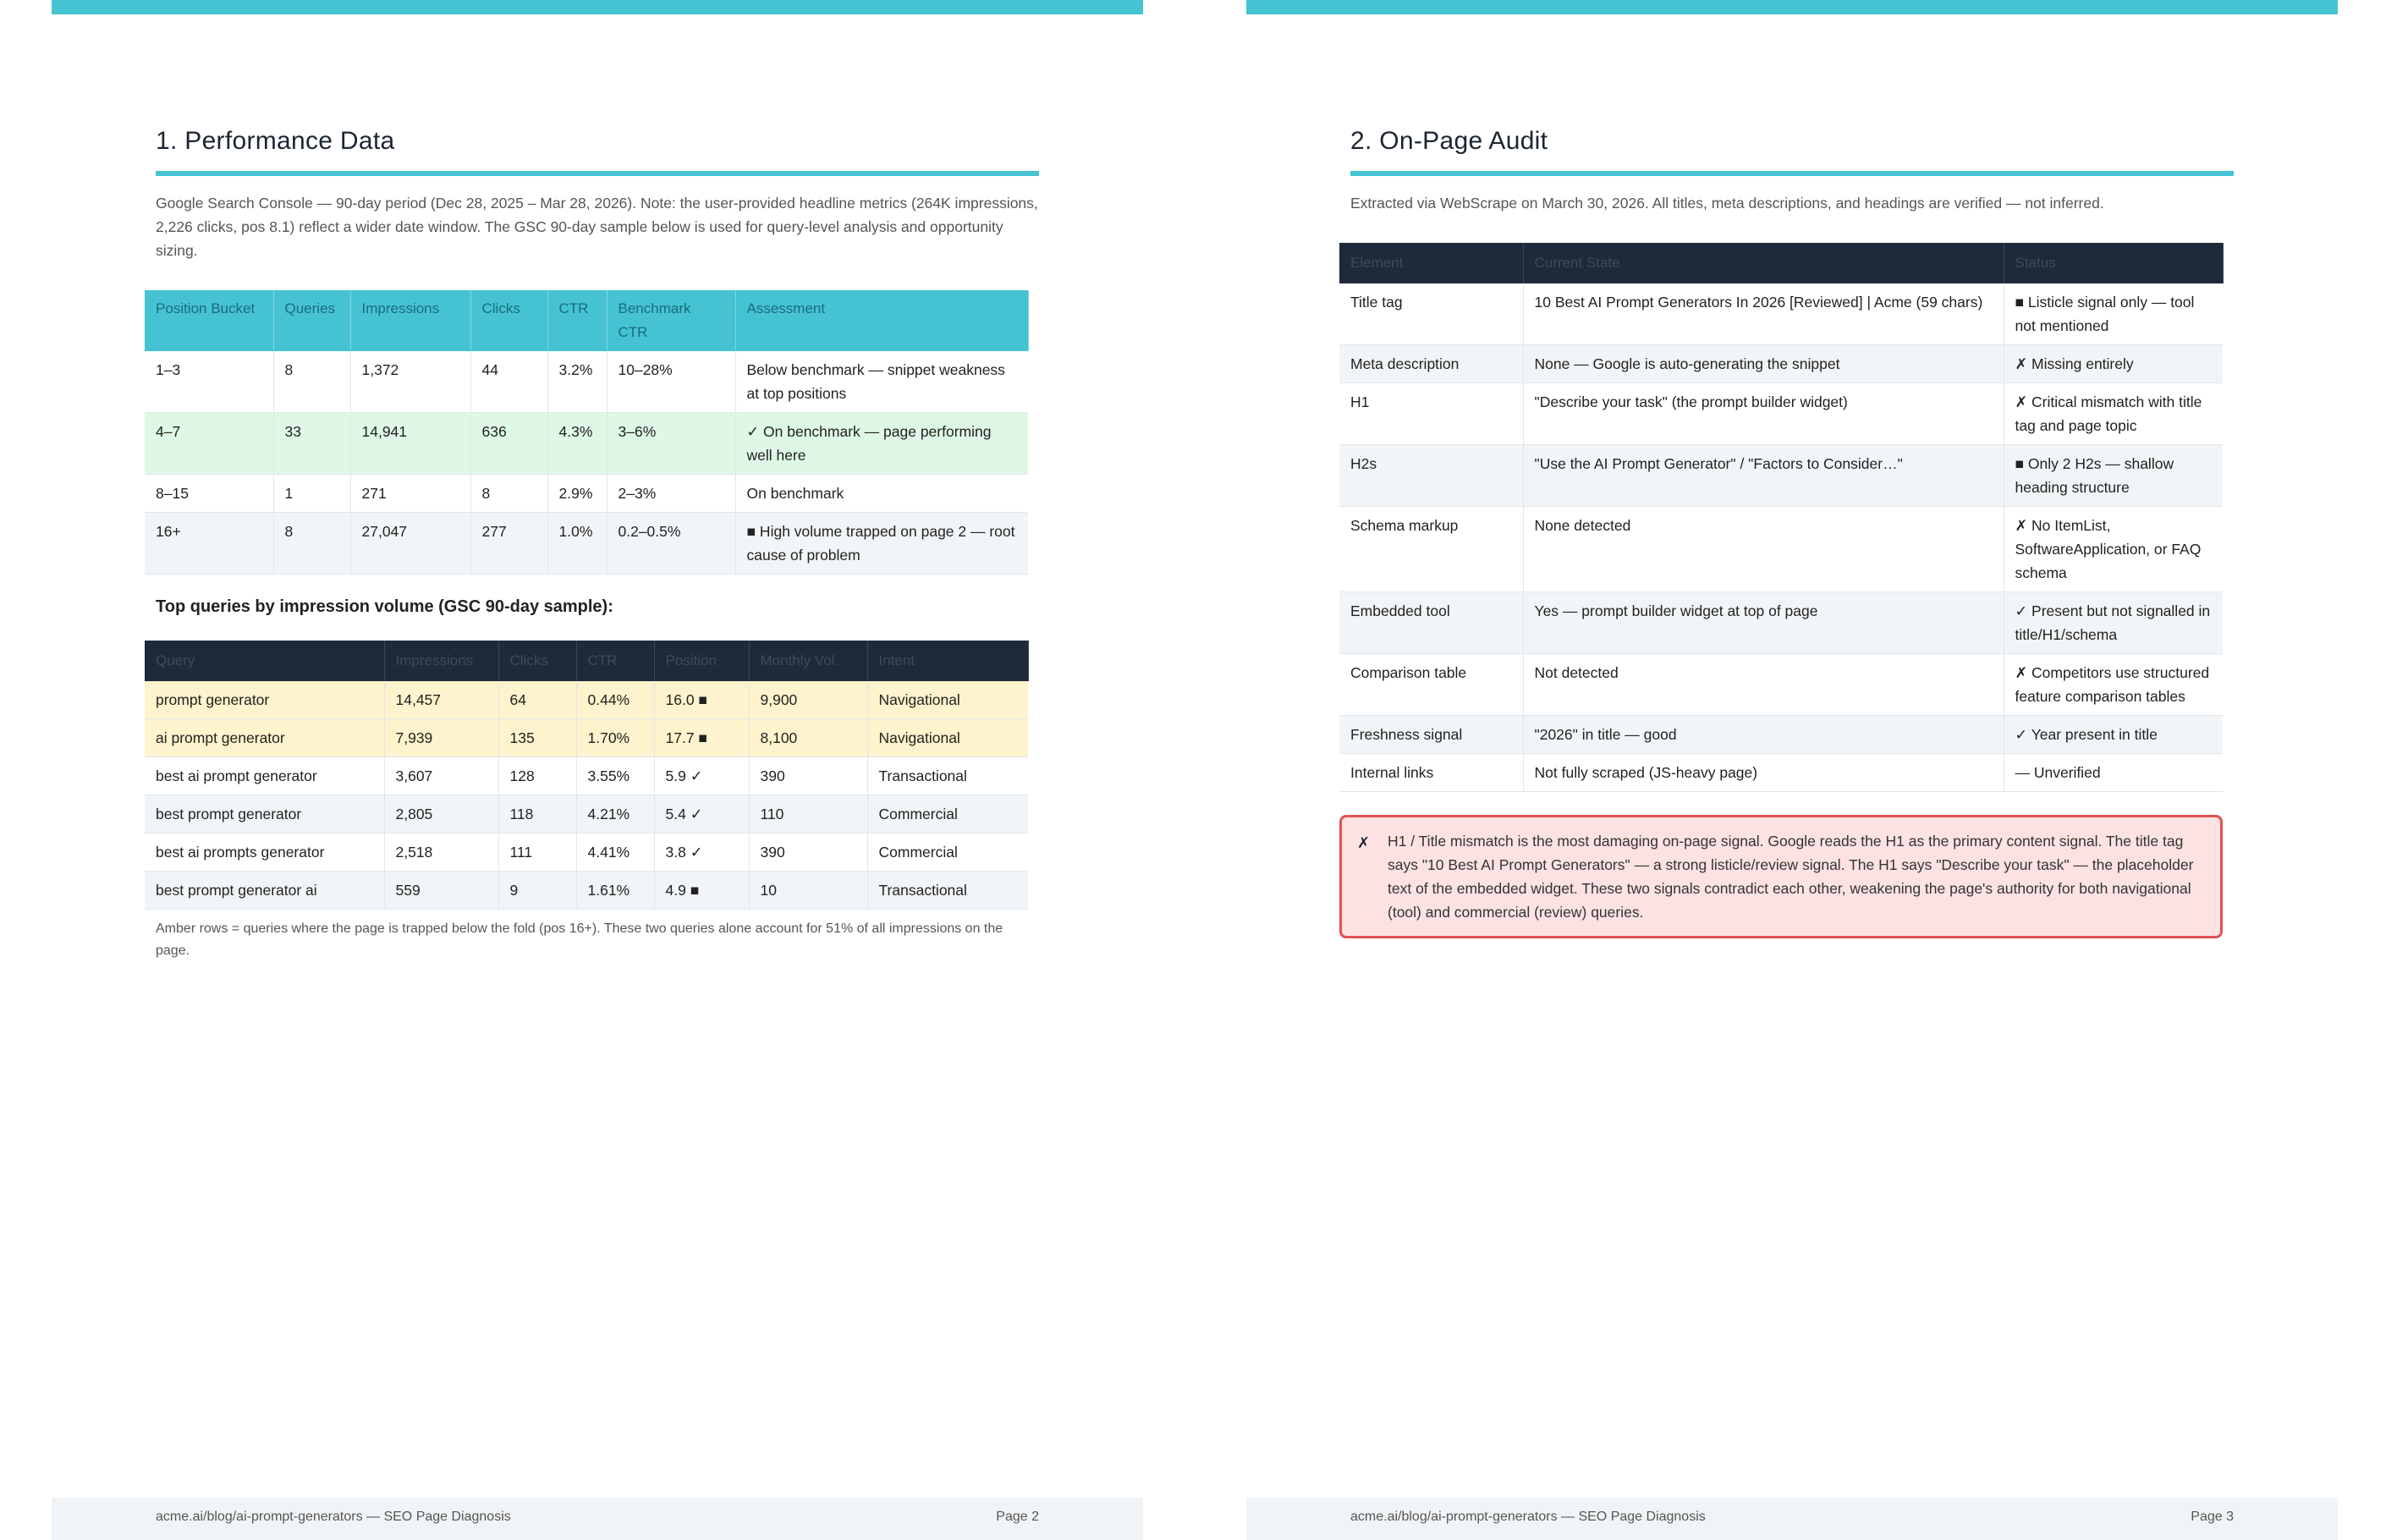 This screenshot has height=1540, width=2386. Describe the element at coordinates (442, 700) in the screenshot. I see `table-cell: 14,457` at that location.